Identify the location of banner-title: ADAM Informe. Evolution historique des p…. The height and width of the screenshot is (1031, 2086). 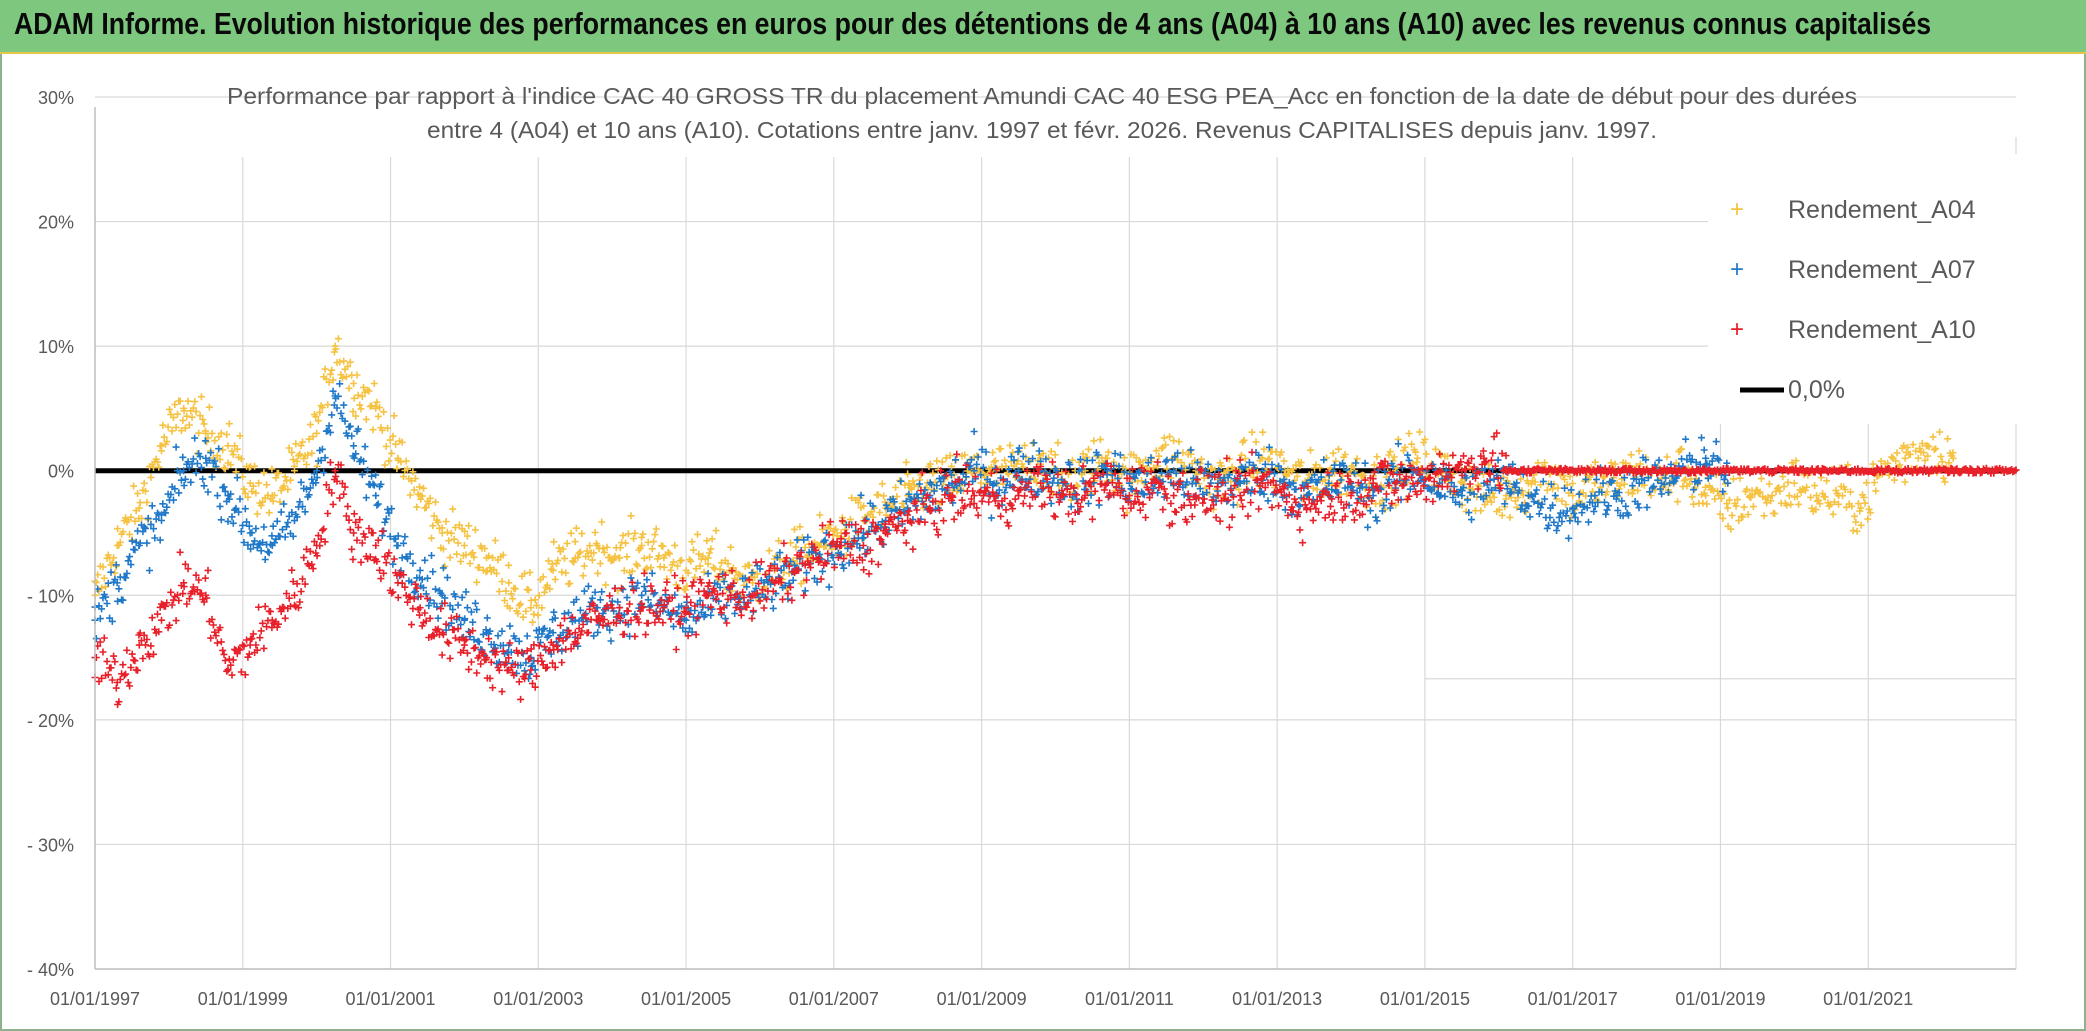
(973, 23).